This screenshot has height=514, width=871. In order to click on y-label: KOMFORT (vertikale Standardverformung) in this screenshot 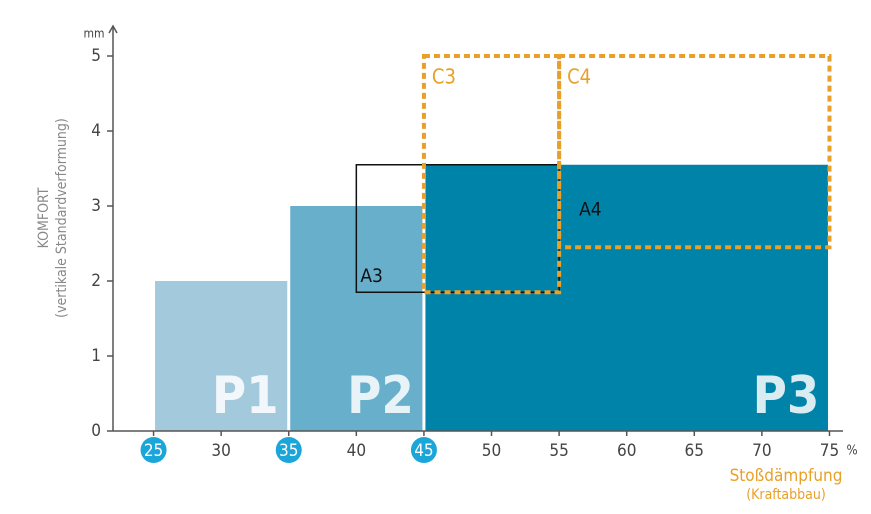, I will do `click(53, 218)`.